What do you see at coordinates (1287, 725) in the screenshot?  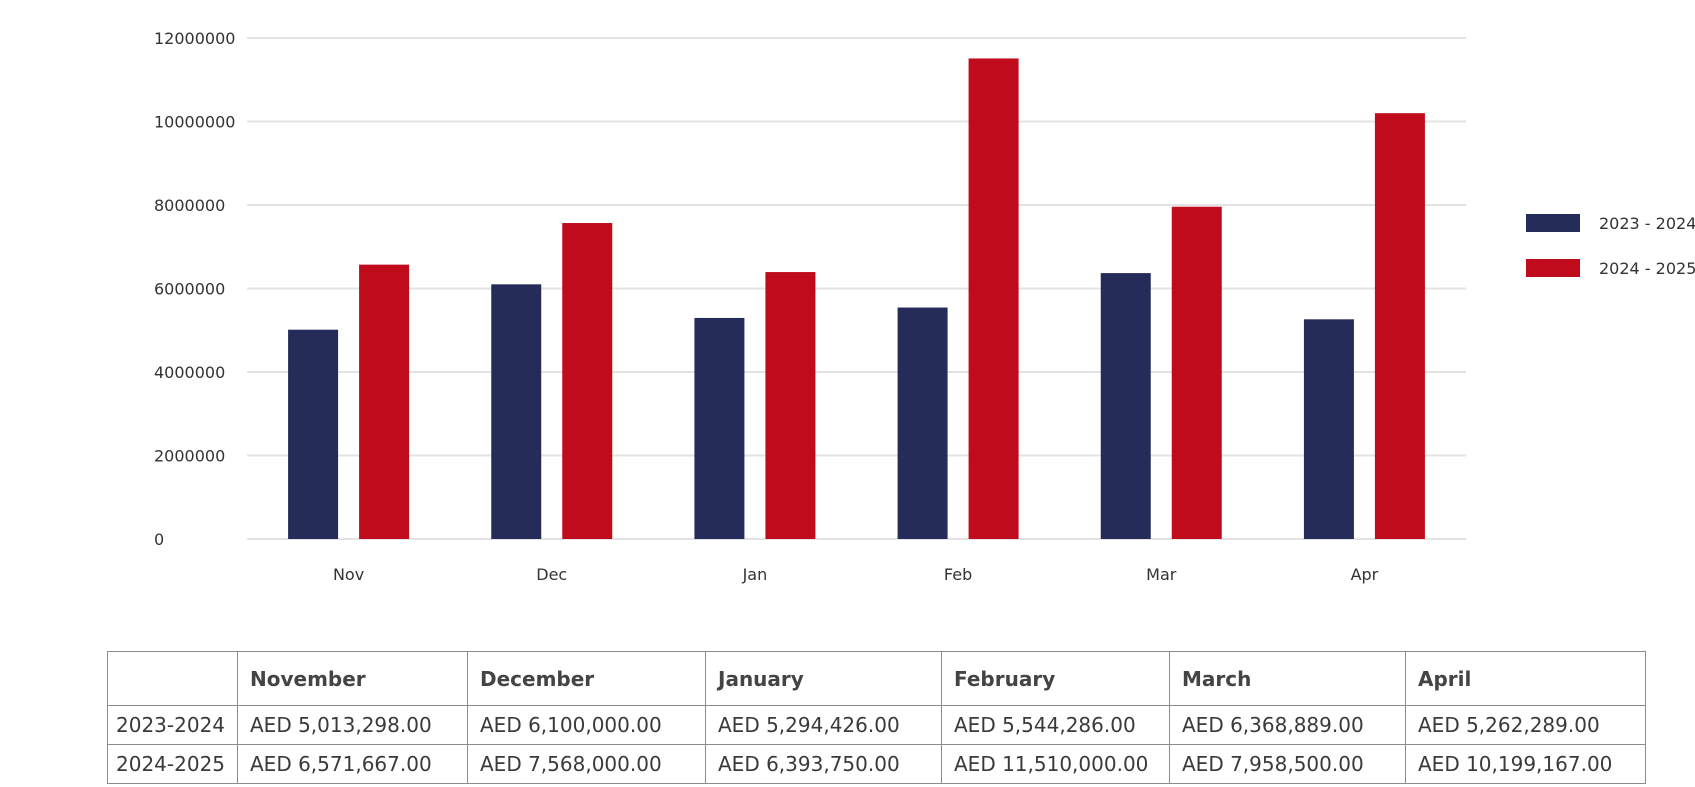 I see `table-cell: AED 6,368,889.00` at bounding box center [1287, 725].